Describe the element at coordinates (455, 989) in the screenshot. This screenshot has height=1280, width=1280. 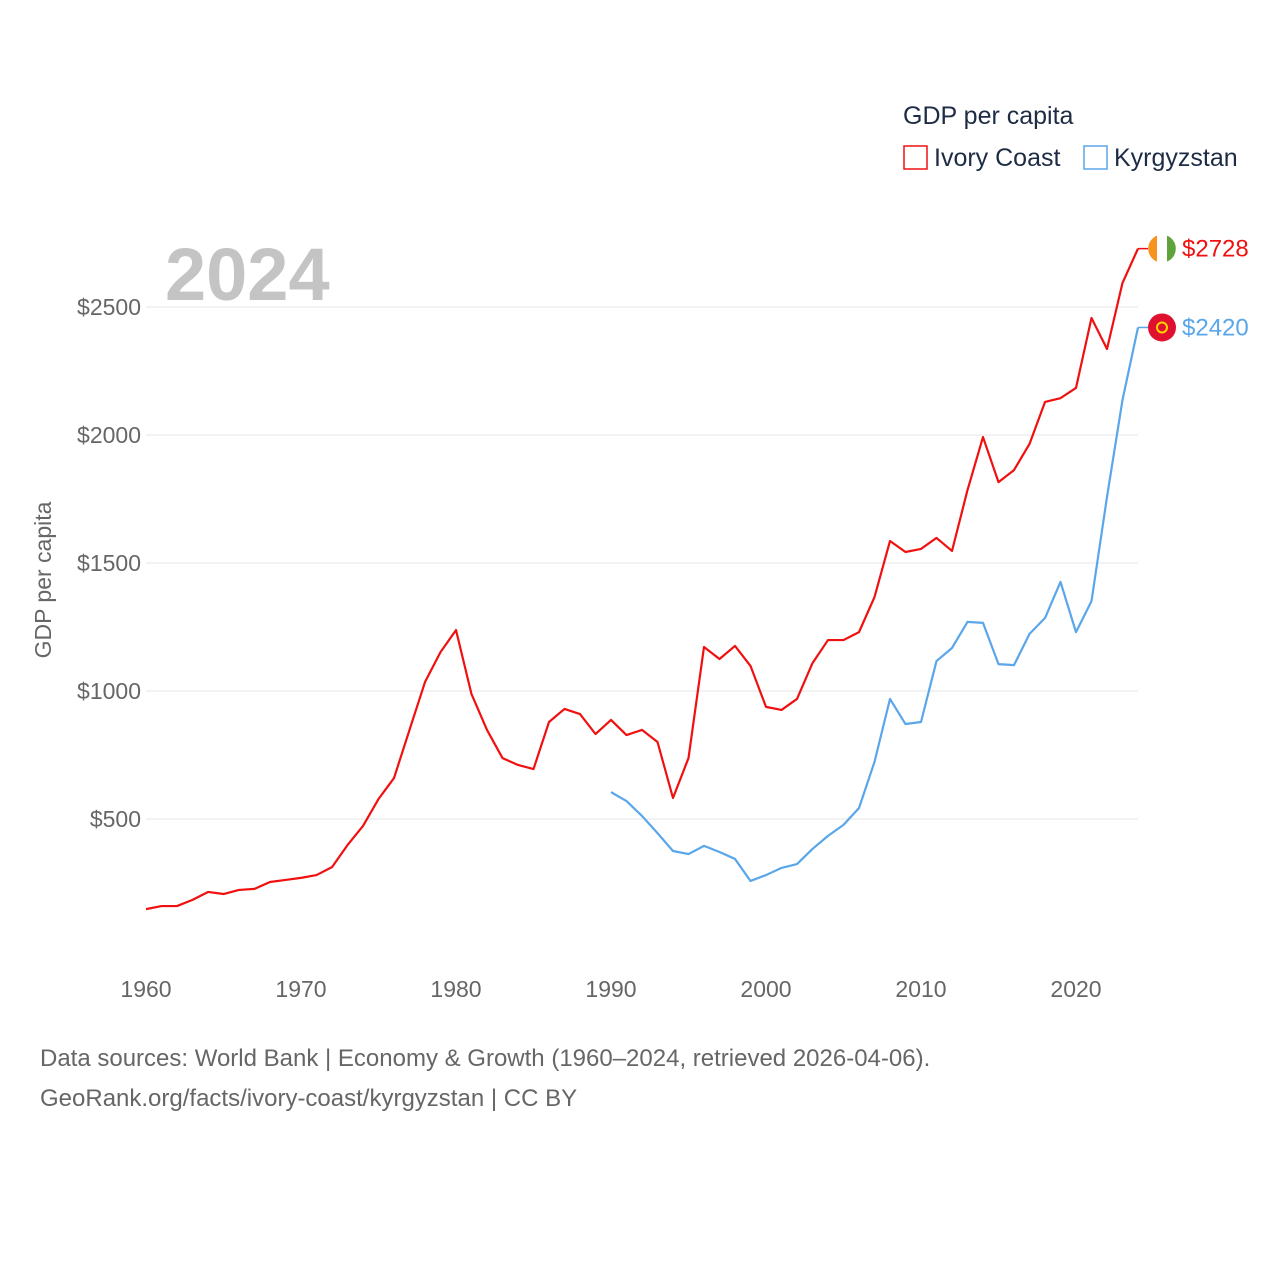
I see `x-tick-label: 1980` at that location.